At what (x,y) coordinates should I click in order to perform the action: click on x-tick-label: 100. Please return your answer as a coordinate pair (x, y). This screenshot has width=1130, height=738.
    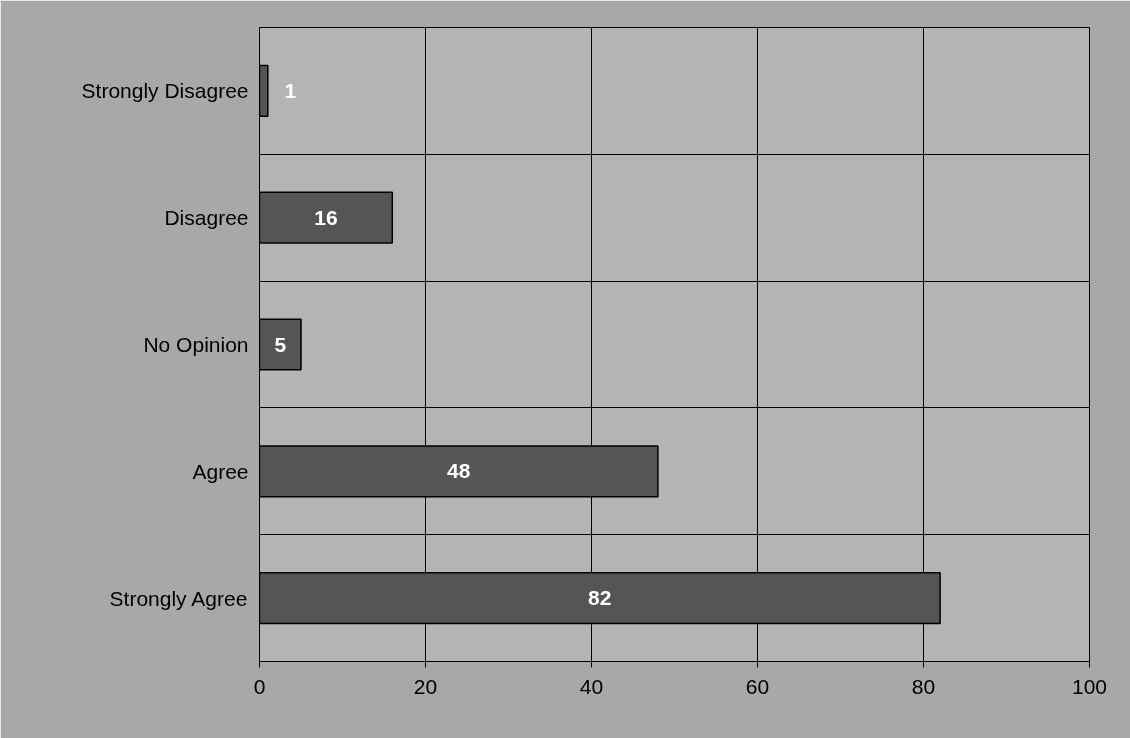
    Looking at the image, I should click on (1089, 686).